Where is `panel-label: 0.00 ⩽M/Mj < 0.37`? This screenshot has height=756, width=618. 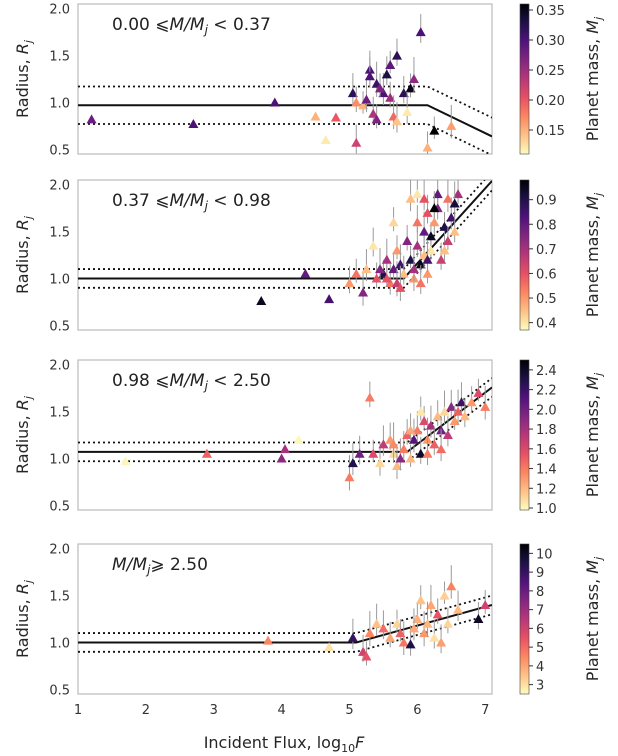 panel-label: 0.00 ⩽M/Mj < 0.37 is located at coordinates (191, 26).